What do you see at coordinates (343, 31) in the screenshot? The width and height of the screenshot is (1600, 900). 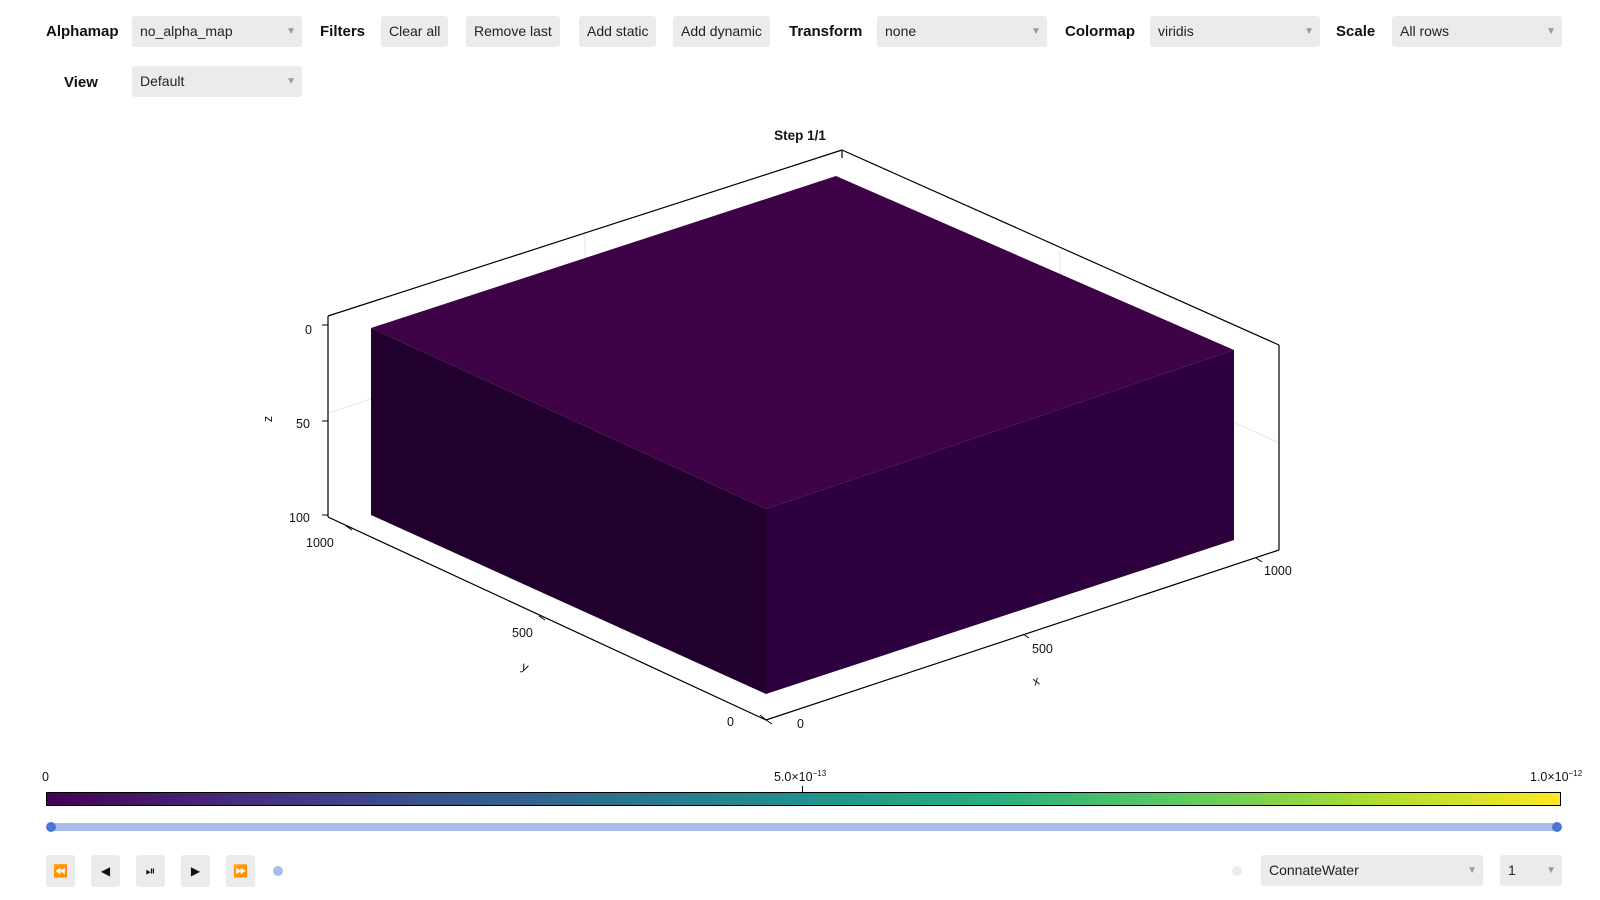 I see `filters-label: Filters` at bounding box center [343, 31].